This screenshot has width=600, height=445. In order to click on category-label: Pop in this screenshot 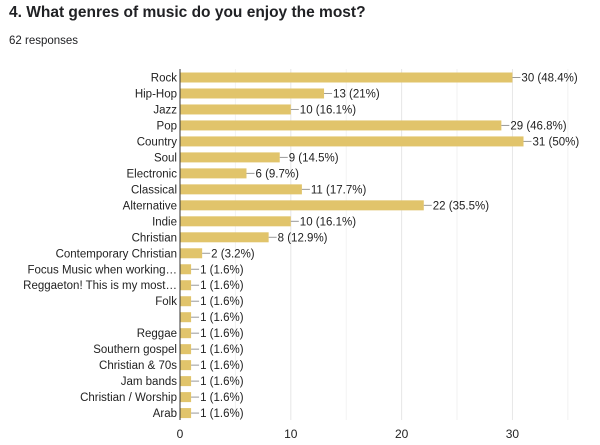, I will do `click(167, 126)`.